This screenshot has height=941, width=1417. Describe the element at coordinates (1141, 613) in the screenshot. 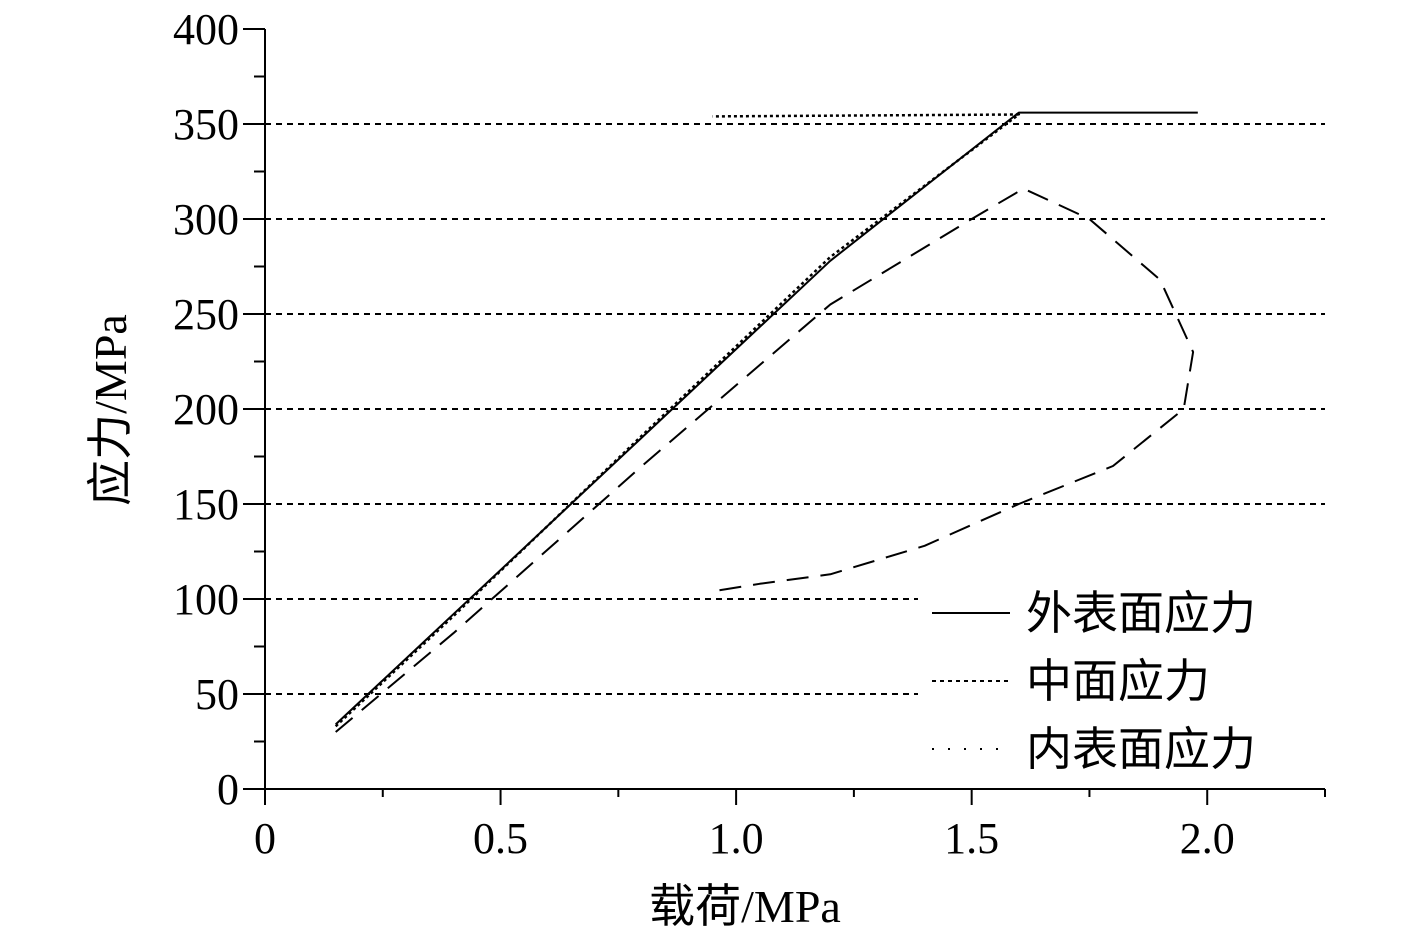

I see `legend-label: 外表面应力` at that location.